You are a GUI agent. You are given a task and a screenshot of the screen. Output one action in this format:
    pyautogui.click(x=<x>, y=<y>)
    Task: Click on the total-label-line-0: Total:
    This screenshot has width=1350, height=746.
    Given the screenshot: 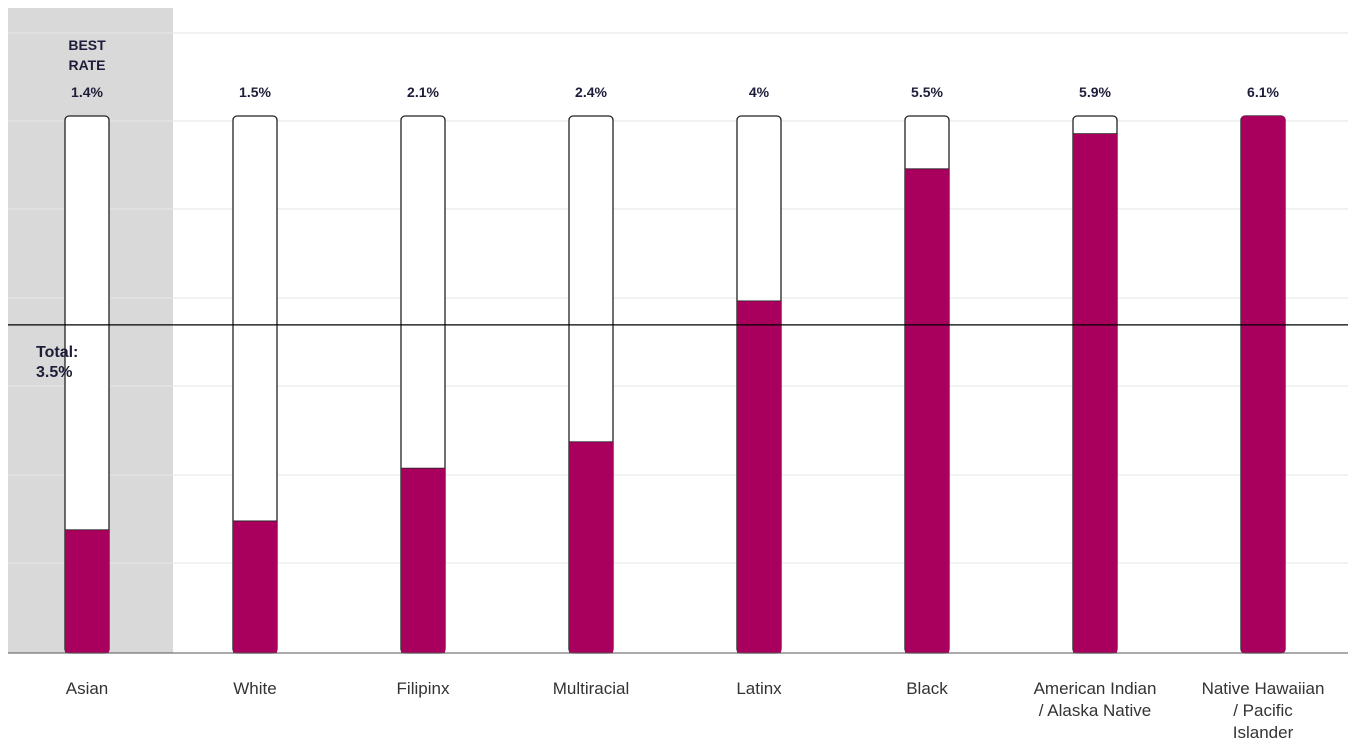 What is the action you would take?
    pyautogui.click(x=57, y=352)
    